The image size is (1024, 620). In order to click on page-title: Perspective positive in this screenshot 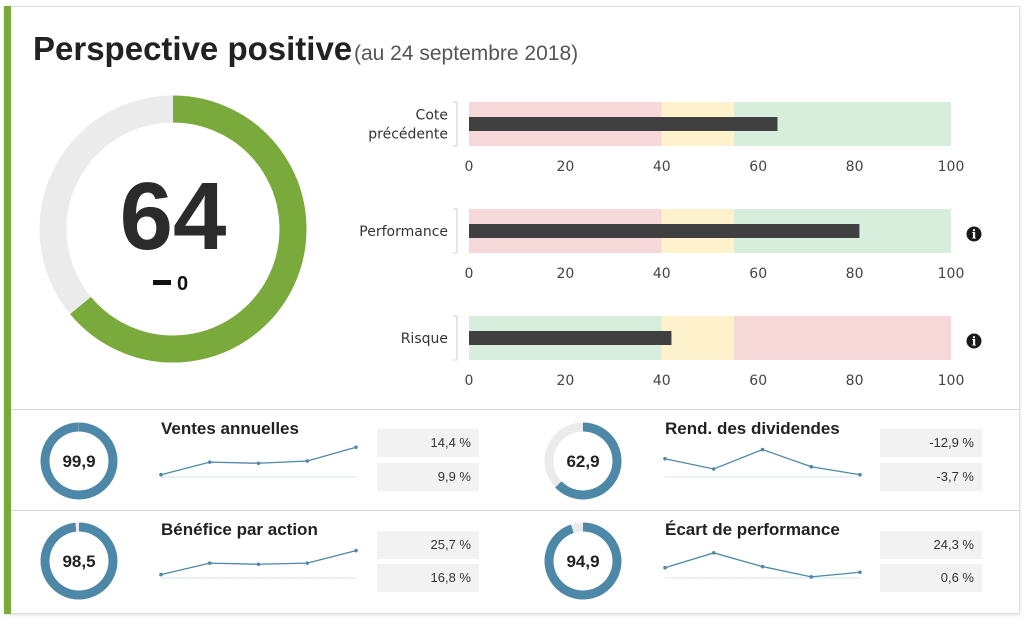, I will do `click(193, 48)`.